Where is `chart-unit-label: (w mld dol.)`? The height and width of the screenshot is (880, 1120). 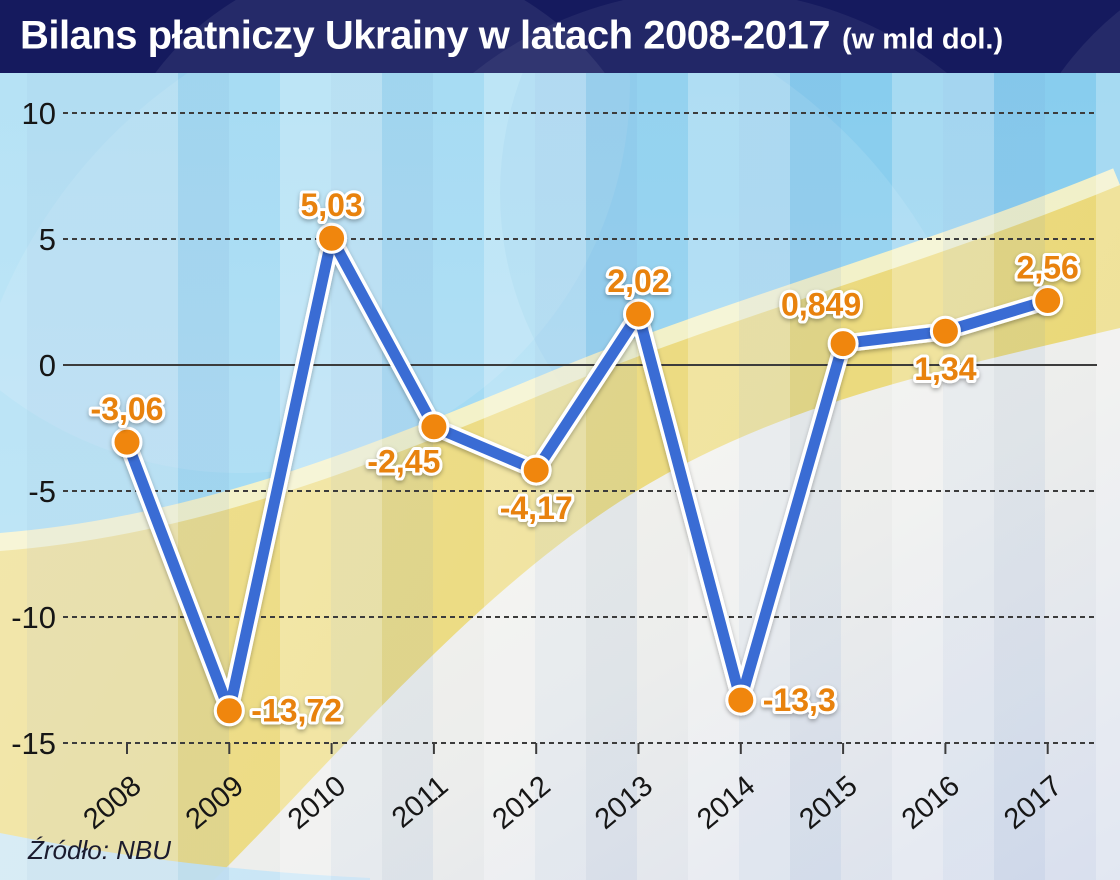 chart-unit-label: (w mld dol.) is located at coordinates (923, 39).